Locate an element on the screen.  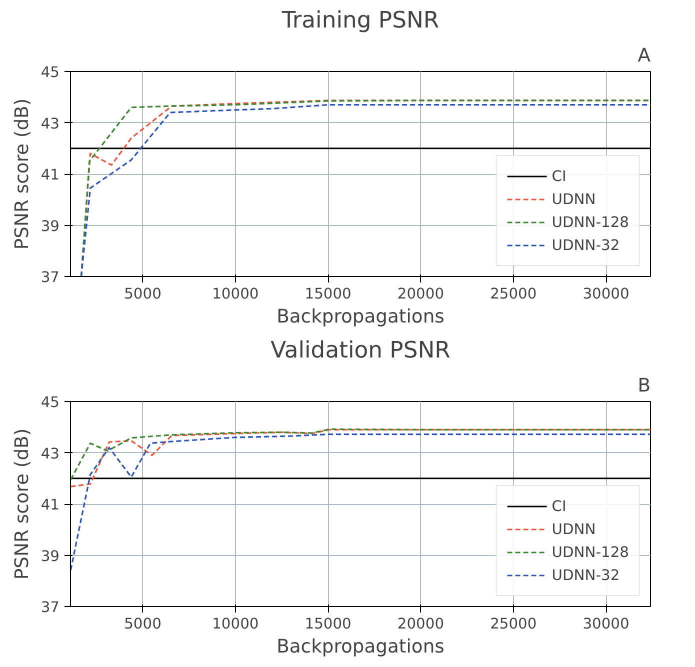
chart-title: Validation PSNR is located at coordinates (360, 351).